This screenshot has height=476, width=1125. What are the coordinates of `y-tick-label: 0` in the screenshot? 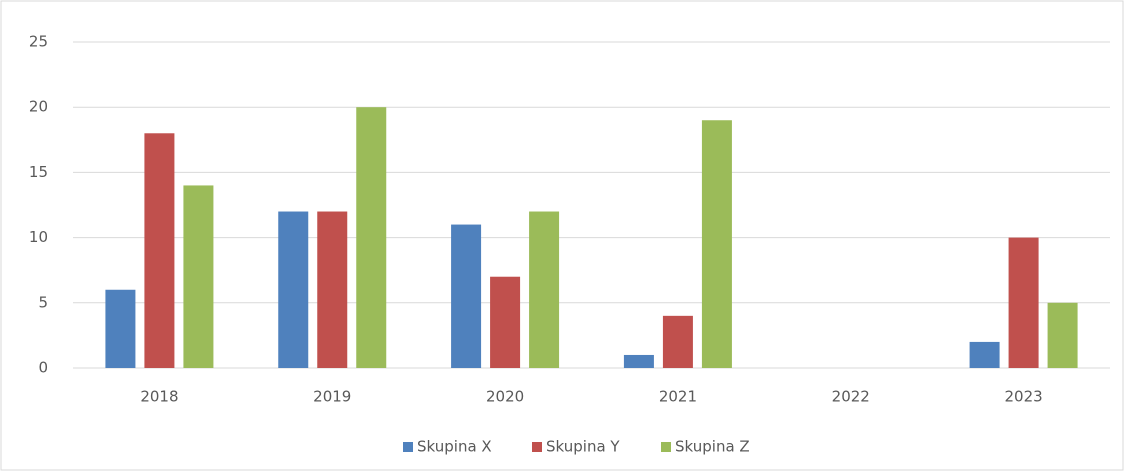 It's located at (43, 368).